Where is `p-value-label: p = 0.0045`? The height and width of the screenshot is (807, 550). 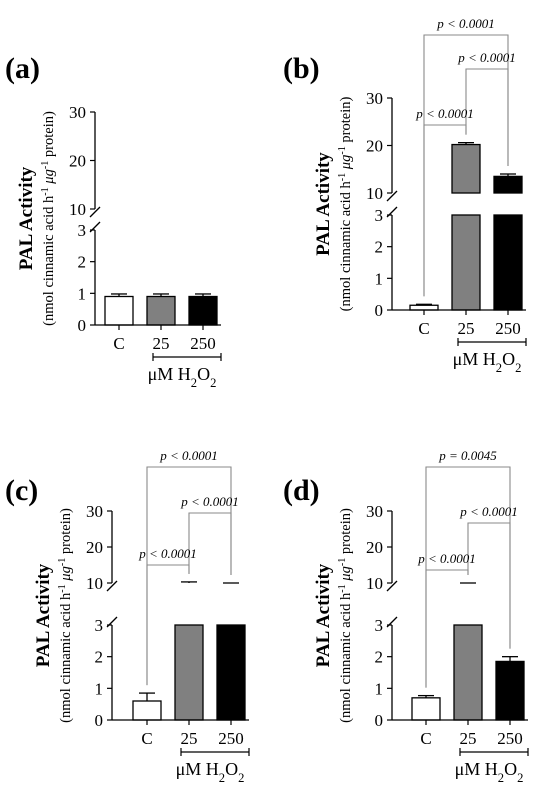 p-value-label: p = 0.0045 is located at coordinates (467, 455).